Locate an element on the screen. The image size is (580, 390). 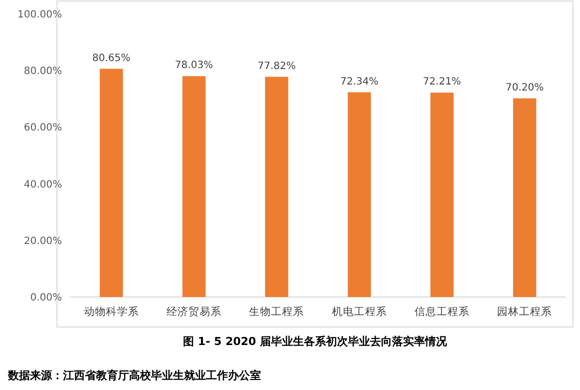
y-tick-label: 80.00% is located at coordinates (43, 72).